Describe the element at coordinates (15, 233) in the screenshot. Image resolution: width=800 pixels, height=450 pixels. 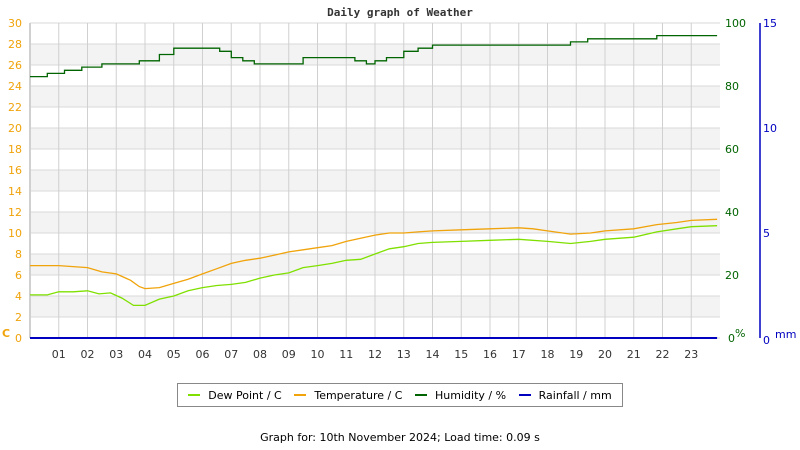
I see `y-tick-label: 10` at that location.